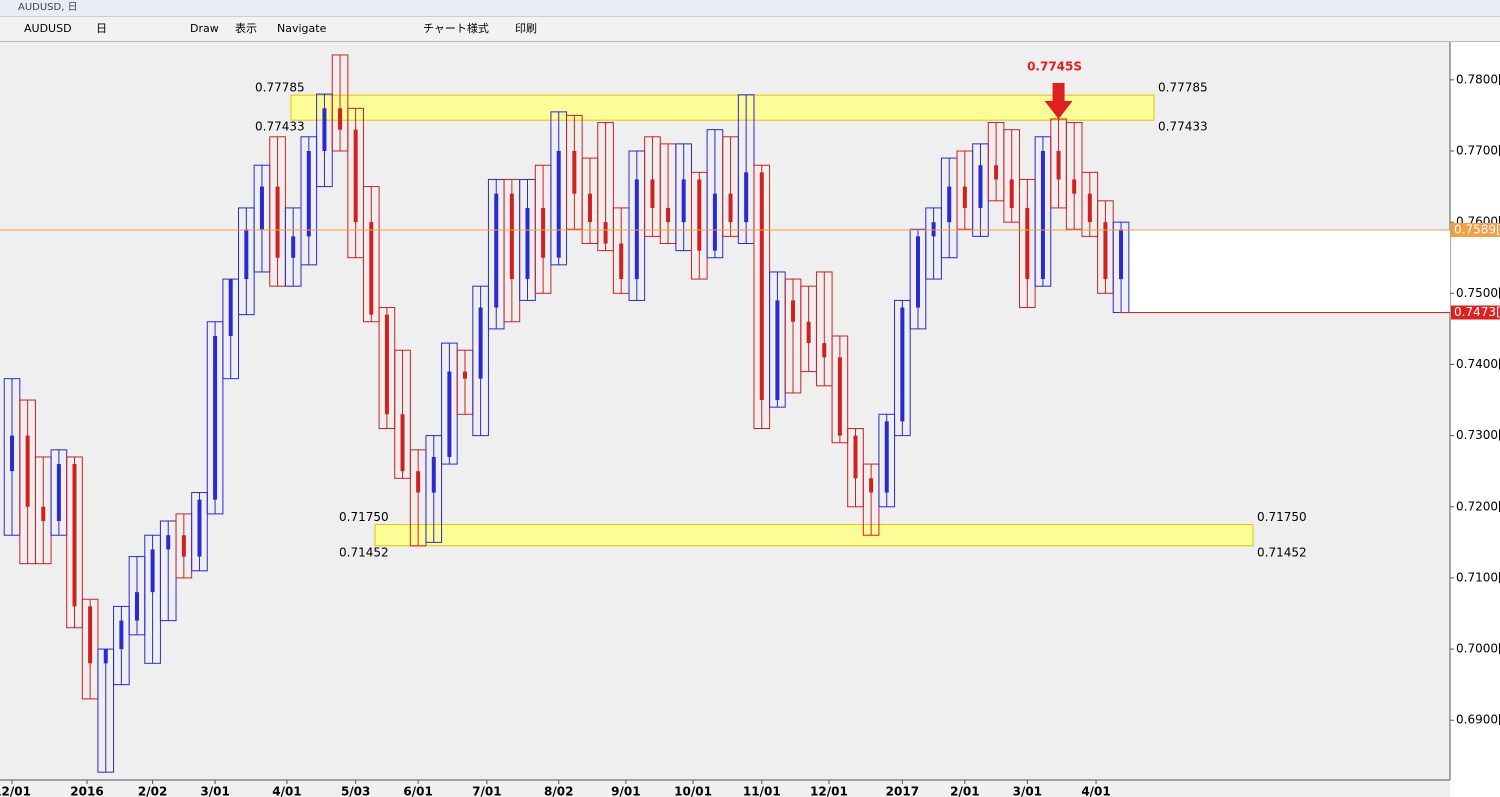  What do you see at coordinates (762, 791) in the screenshot?
I see `x-tick-label: 11/01` at bounding box center [762, 791].